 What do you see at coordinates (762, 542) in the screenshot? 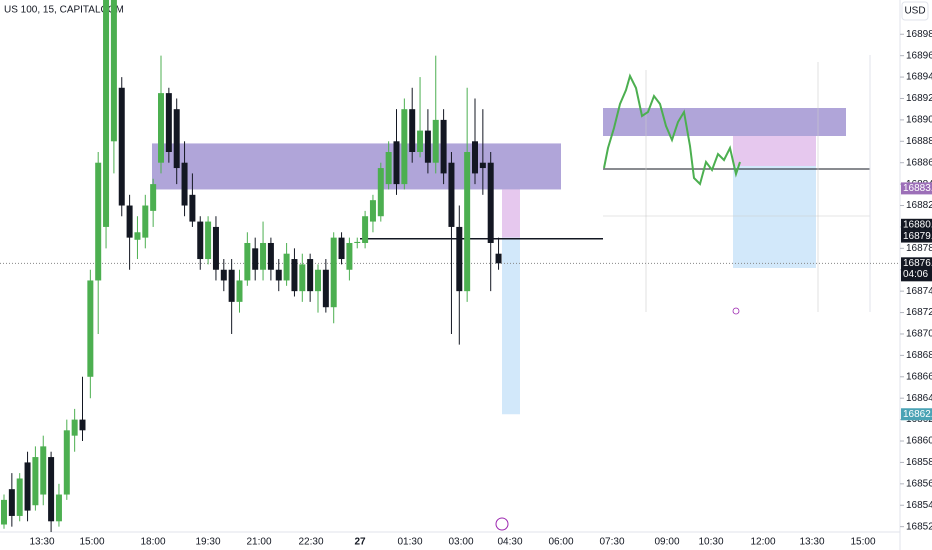
I see `x-tick-label: 12:00` at bounding box center [762, 542].